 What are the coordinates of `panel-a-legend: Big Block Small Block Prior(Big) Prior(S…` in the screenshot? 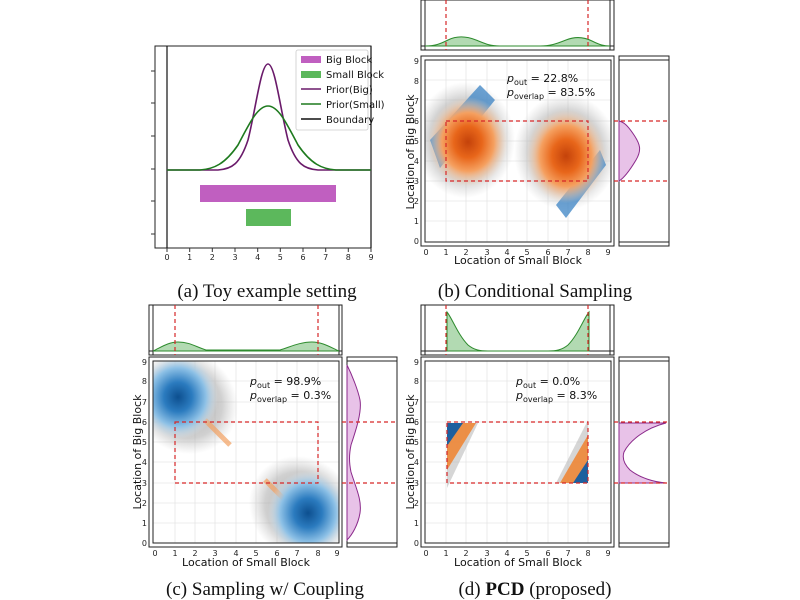 It's located at (340, 90).